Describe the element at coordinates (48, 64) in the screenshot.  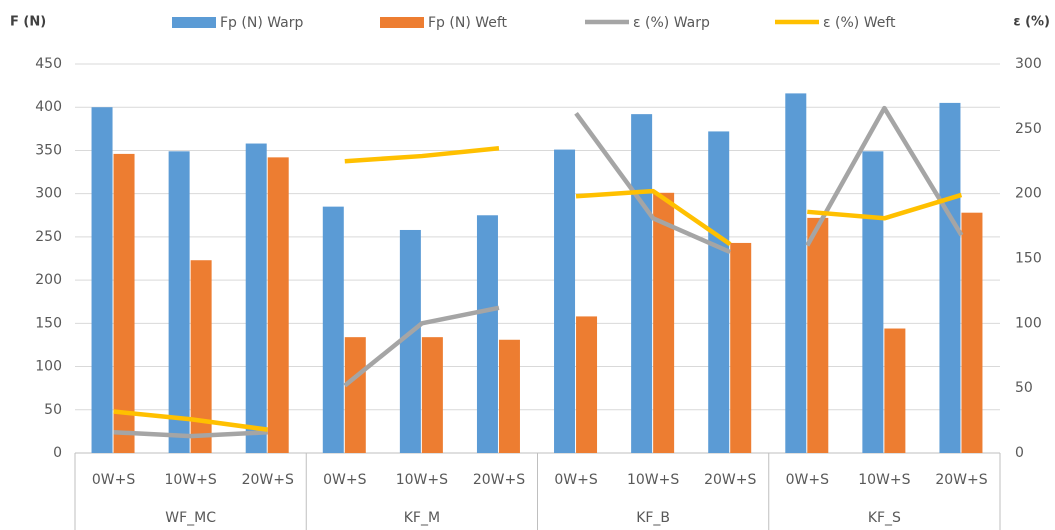
I see `y-tick-label: 450` at that location.